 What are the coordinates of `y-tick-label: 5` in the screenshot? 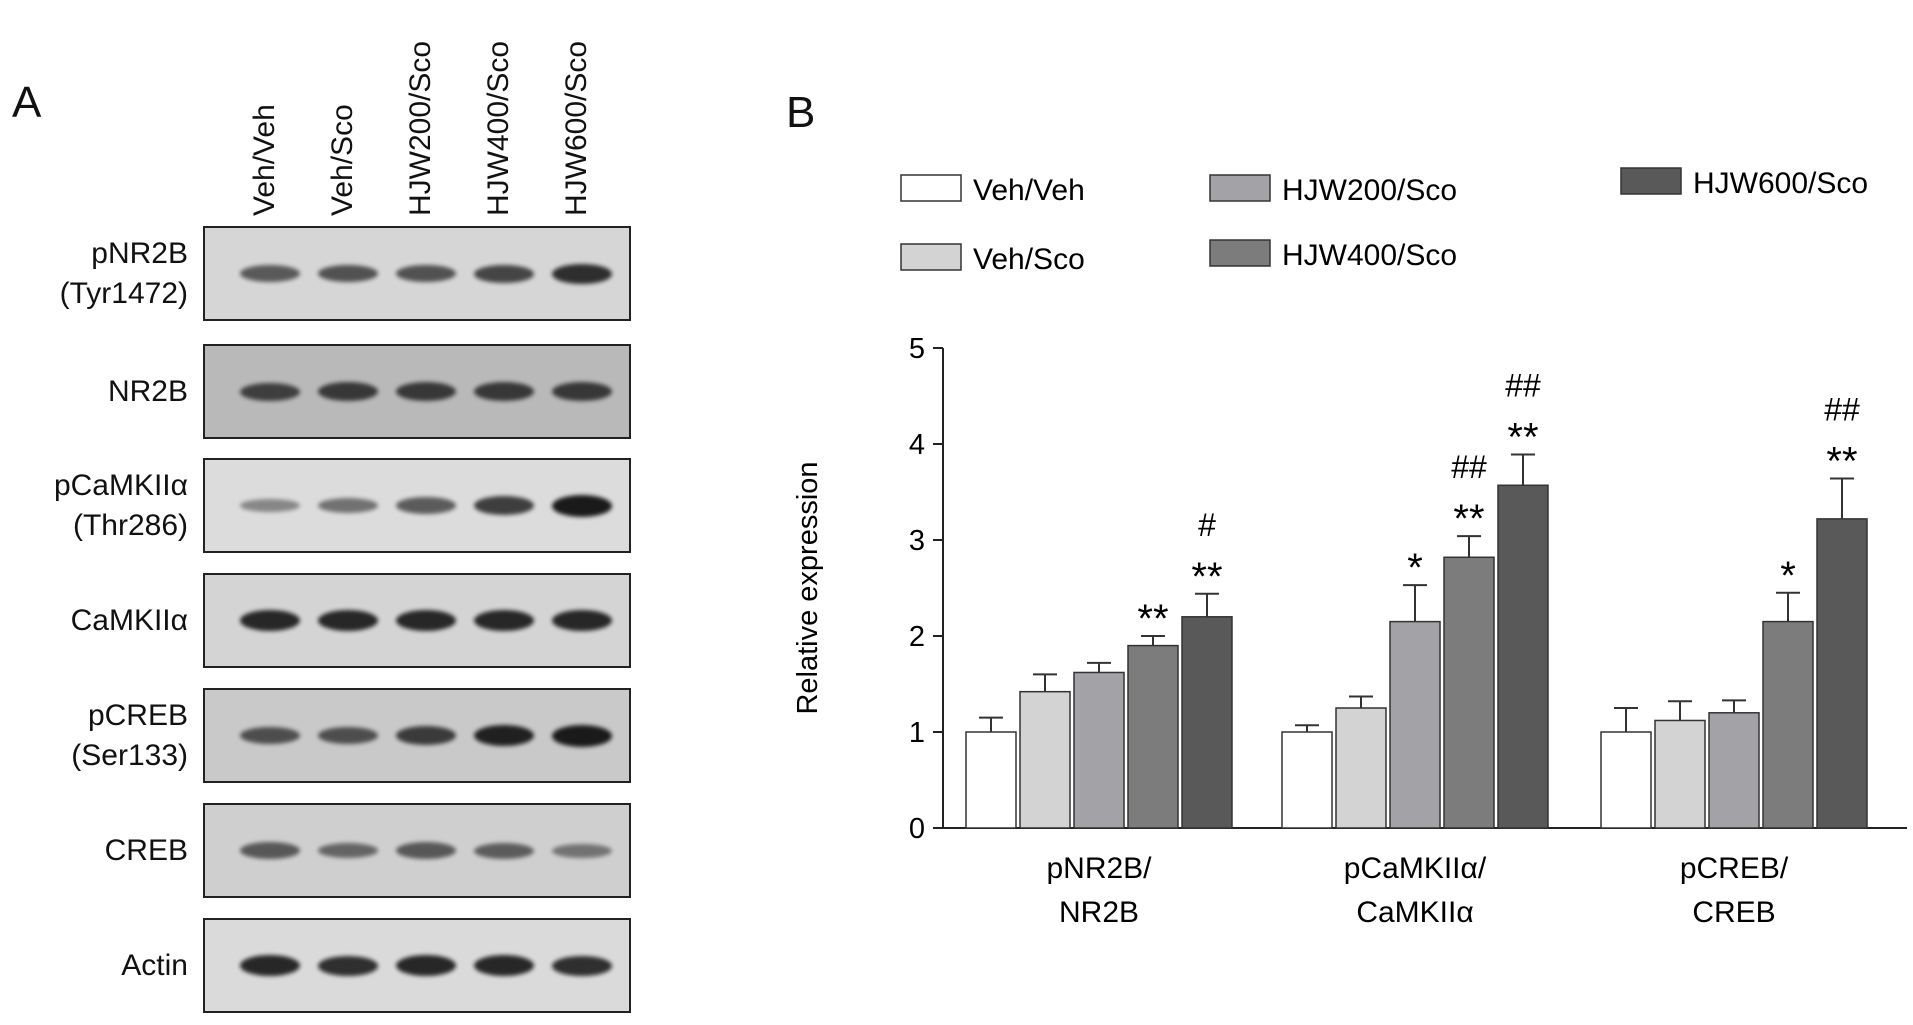 It's located at (917, 349).